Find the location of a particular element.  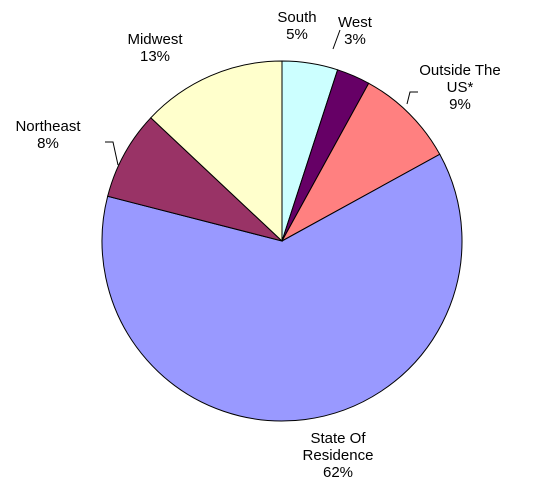

slice-label-state-of-residence: State Of Residence 62% is located at coordinates (338, 455).